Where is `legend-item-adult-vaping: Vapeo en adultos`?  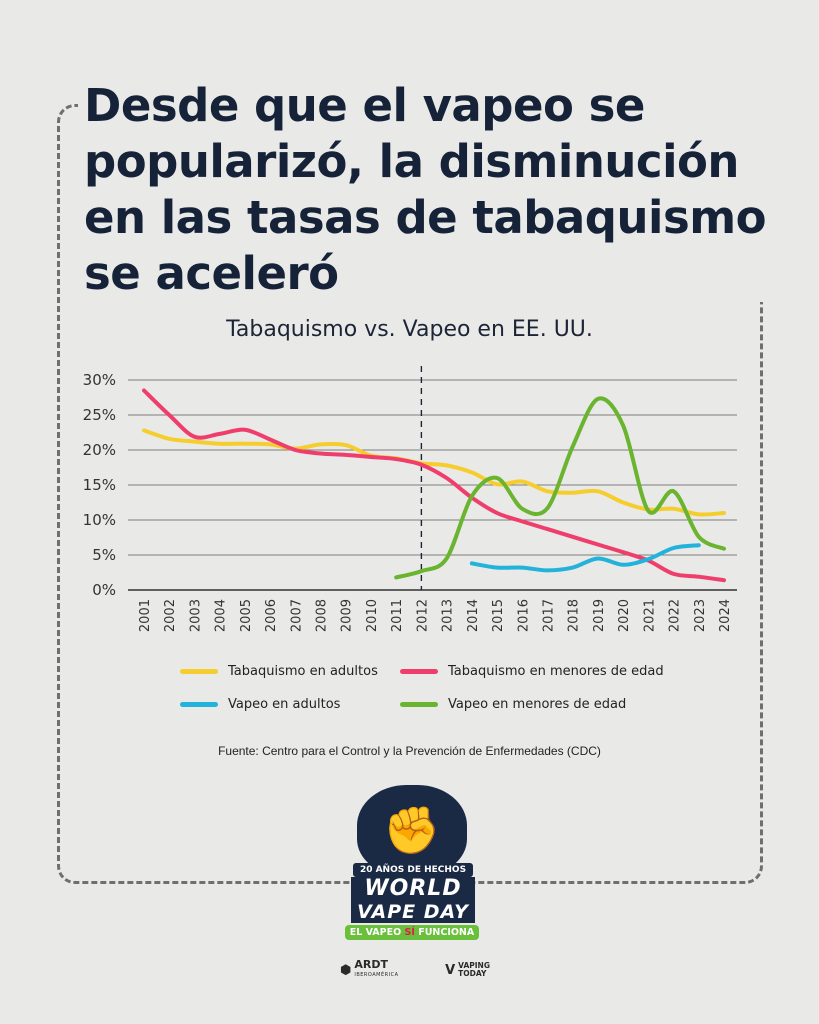 legend-item-adult-vaping: Vapeo en adultos is located at coordinates (290, 704).